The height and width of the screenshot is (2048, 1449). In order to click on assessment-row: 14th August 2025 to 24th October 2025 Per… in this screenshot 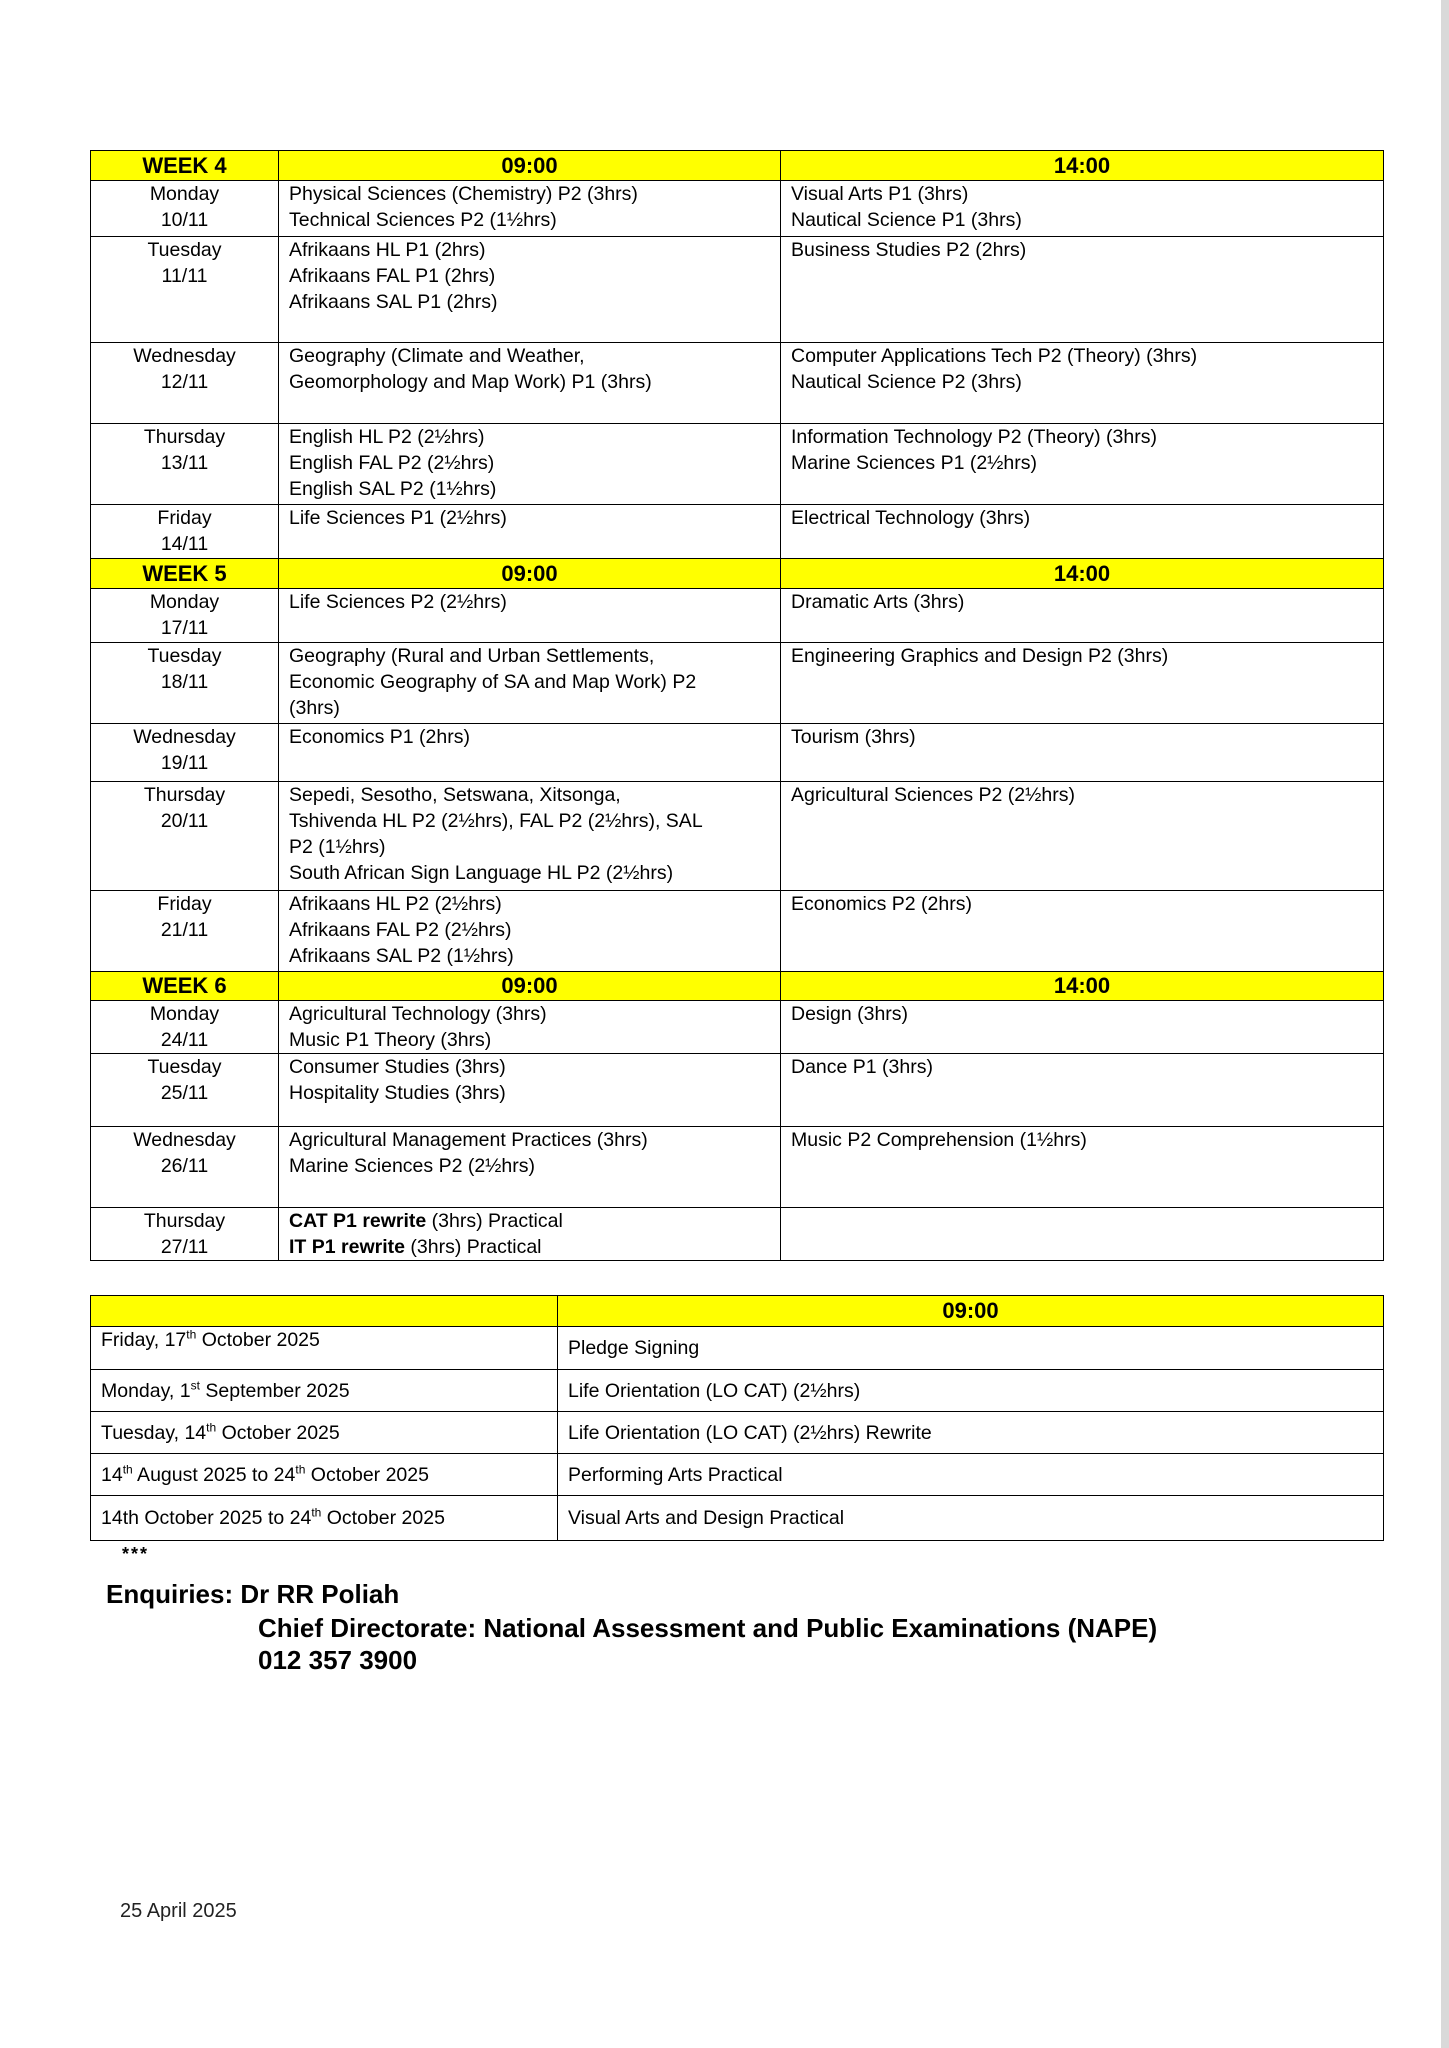, I will do `click(737, 1474)`.